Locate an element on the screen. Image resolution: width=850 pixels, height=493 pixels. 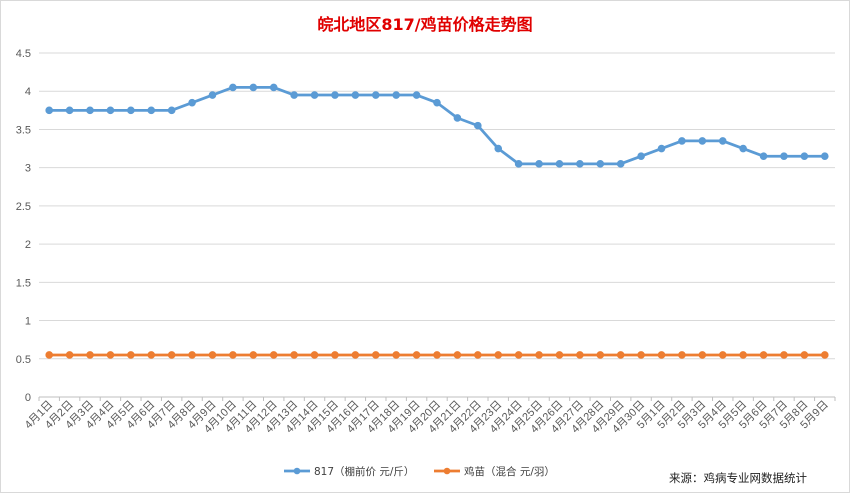
legend-label: 鸡苗（混合 元/羽） is located at coordinates (509, 471).